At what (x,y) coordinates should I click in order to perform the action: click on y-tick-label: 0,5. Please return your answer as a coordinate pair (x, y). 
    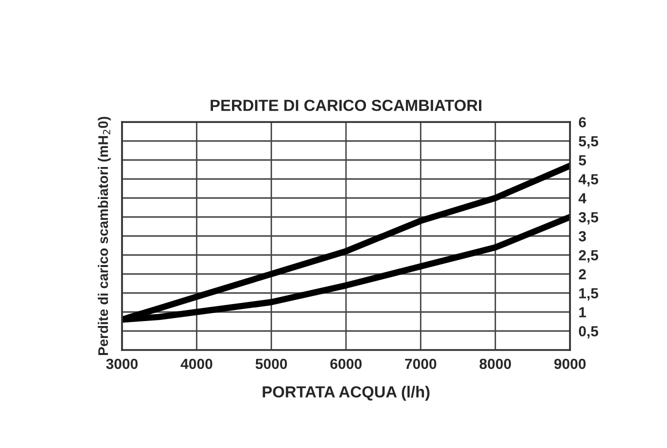
    Looking at the image, I should click on (588, 332).